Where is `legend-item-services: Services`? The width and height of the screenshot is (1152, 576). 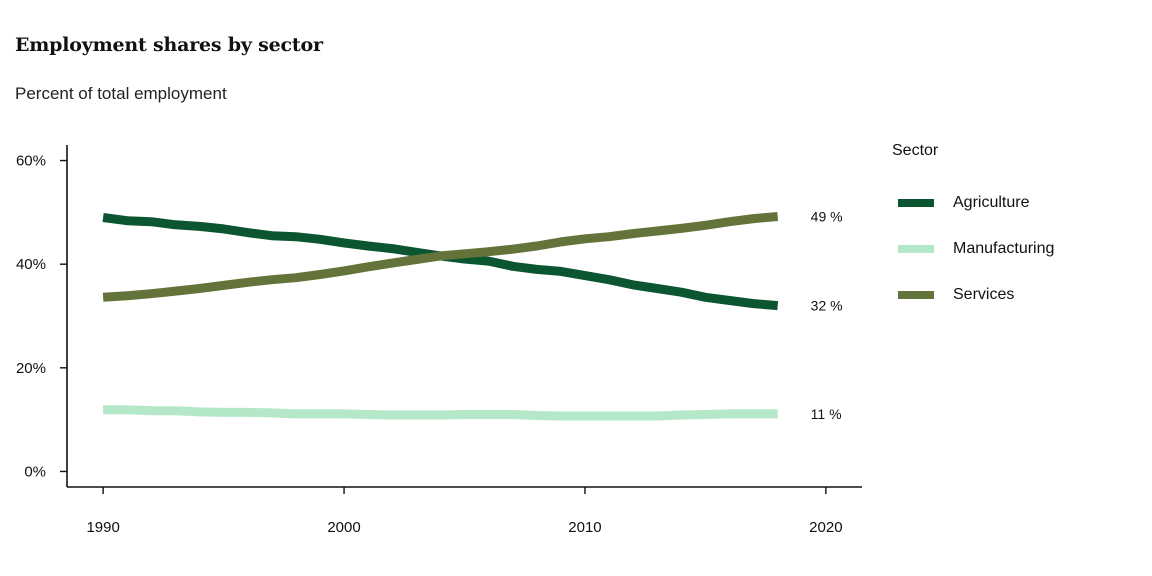
legend-item-services: Services is located at coordinates (973, 295).